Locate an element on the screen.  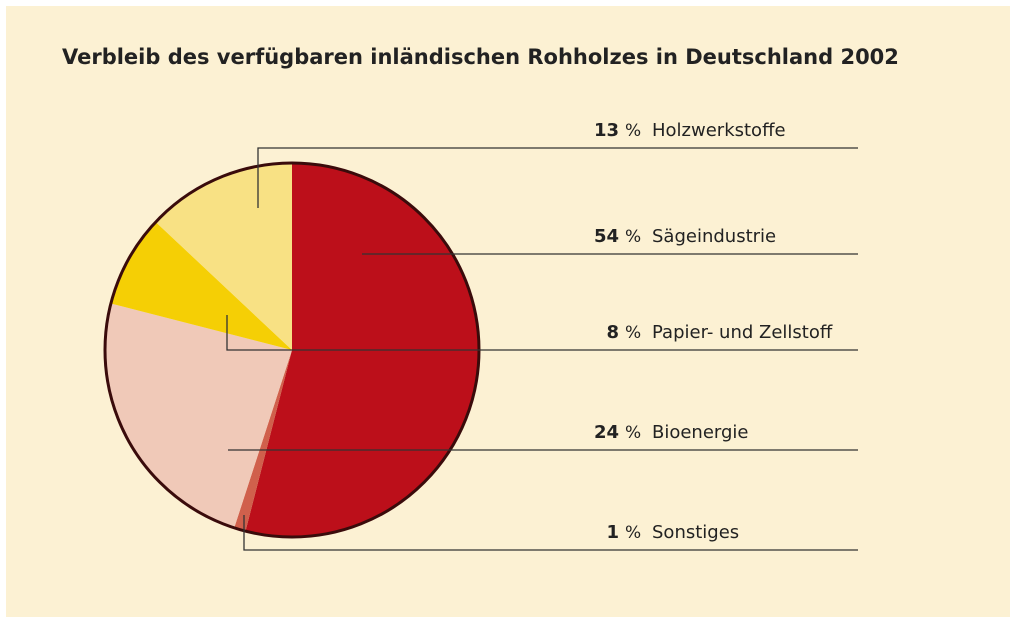
category-label: Sonstiges is located at coordinates (695, 532).